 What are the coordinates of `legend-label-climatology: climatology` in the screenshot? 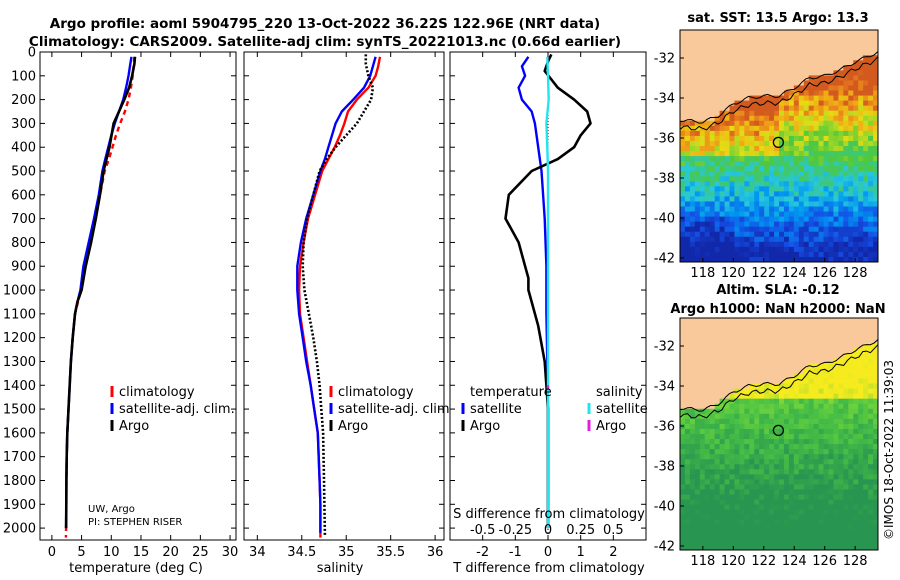 It's located at (157, 392).